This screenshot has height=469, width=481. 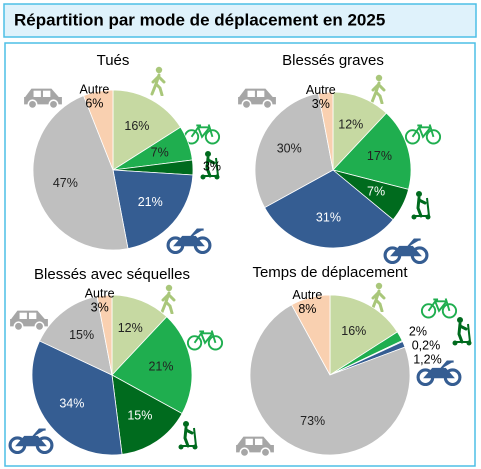 I want to click on chart-title: Blessés avec séquelles, so click(x=112, y=274).